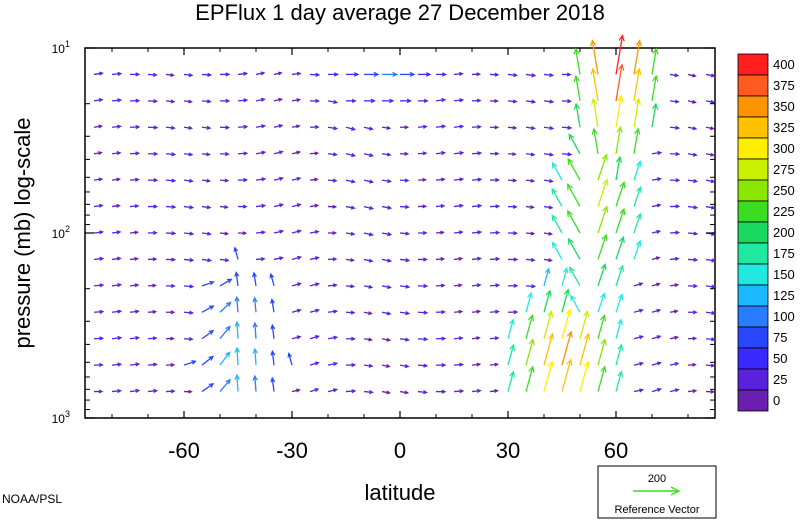 The height and width of the screenshot is (521, 800). I want to click on y-tick-label: 101, so click(61, 47).